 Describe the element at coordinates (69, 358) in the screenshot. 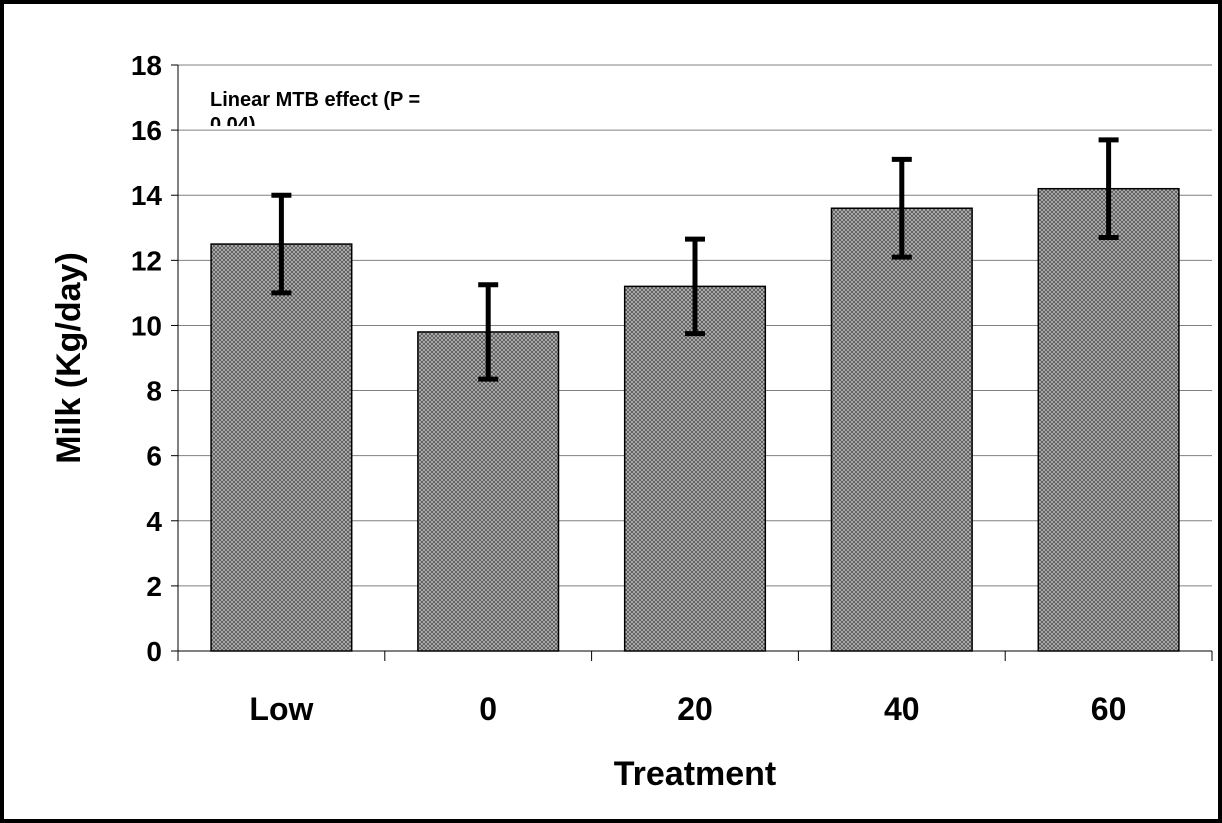

I see `y-axis-title: Milk (Kg/day)` at that location.